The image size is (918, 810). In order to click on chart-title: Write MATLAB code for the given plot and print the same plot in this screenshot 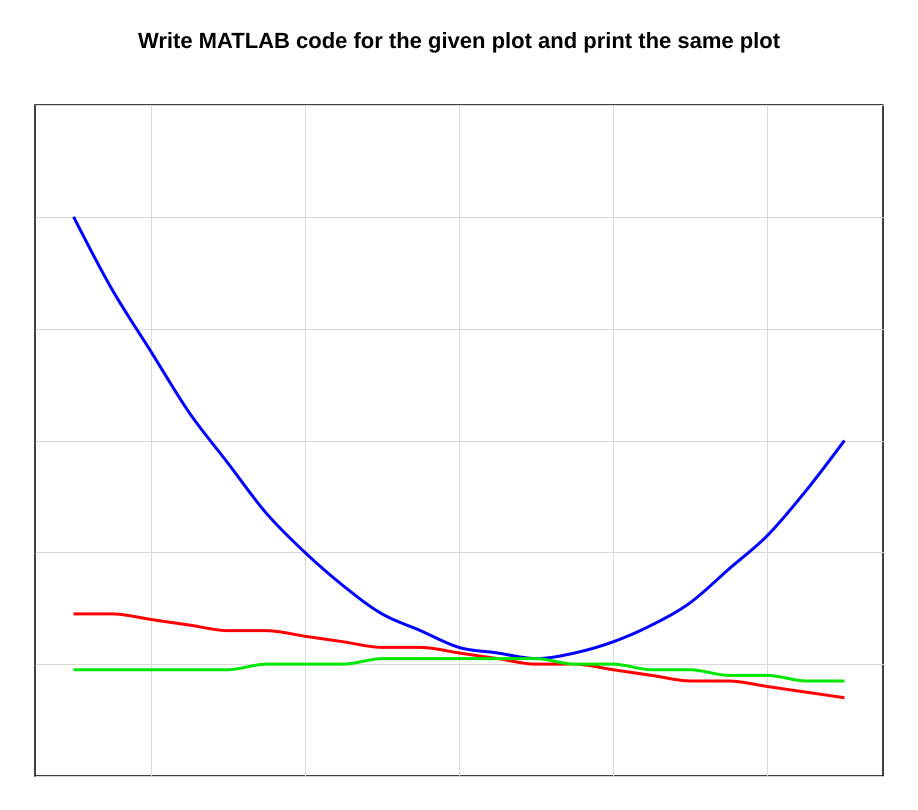, I will do `click(459, 40)`.